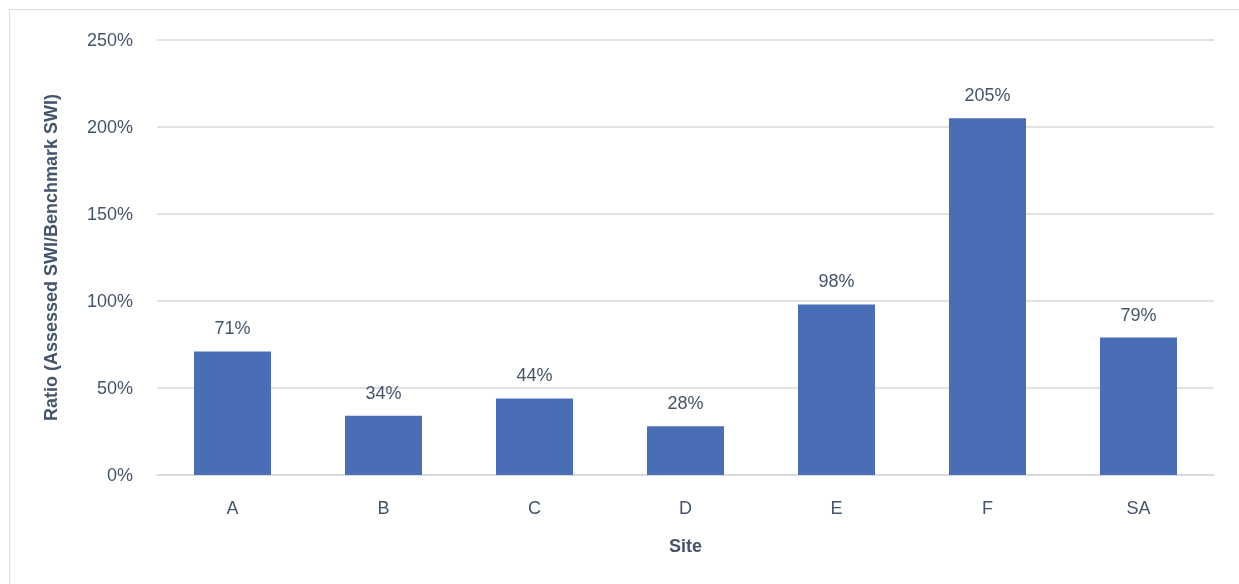 This screenshot has width=1239, height=584. Describe the element at coordinates (685, 403) in the screenshot. I see `data-label: 28%` at that location.